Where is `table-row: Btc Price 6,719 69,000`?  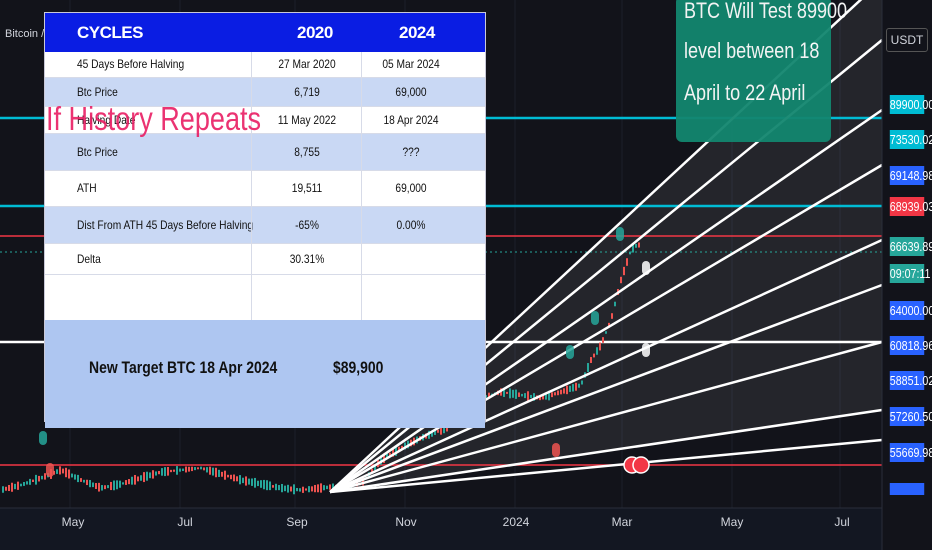
table-row: Btc Price 6,719 69,000 is located at coordinates (265, 92).